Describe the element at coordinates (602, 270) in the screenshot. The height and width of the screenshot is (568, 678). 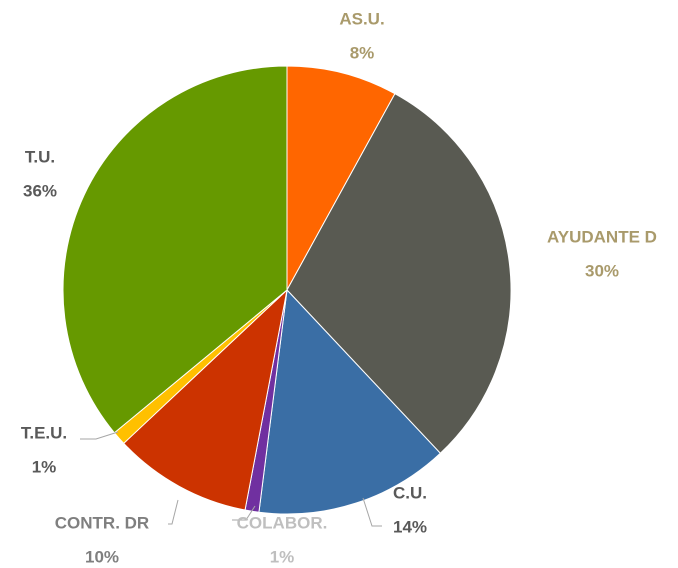
I see `slice-value-label: 30%` at that location.